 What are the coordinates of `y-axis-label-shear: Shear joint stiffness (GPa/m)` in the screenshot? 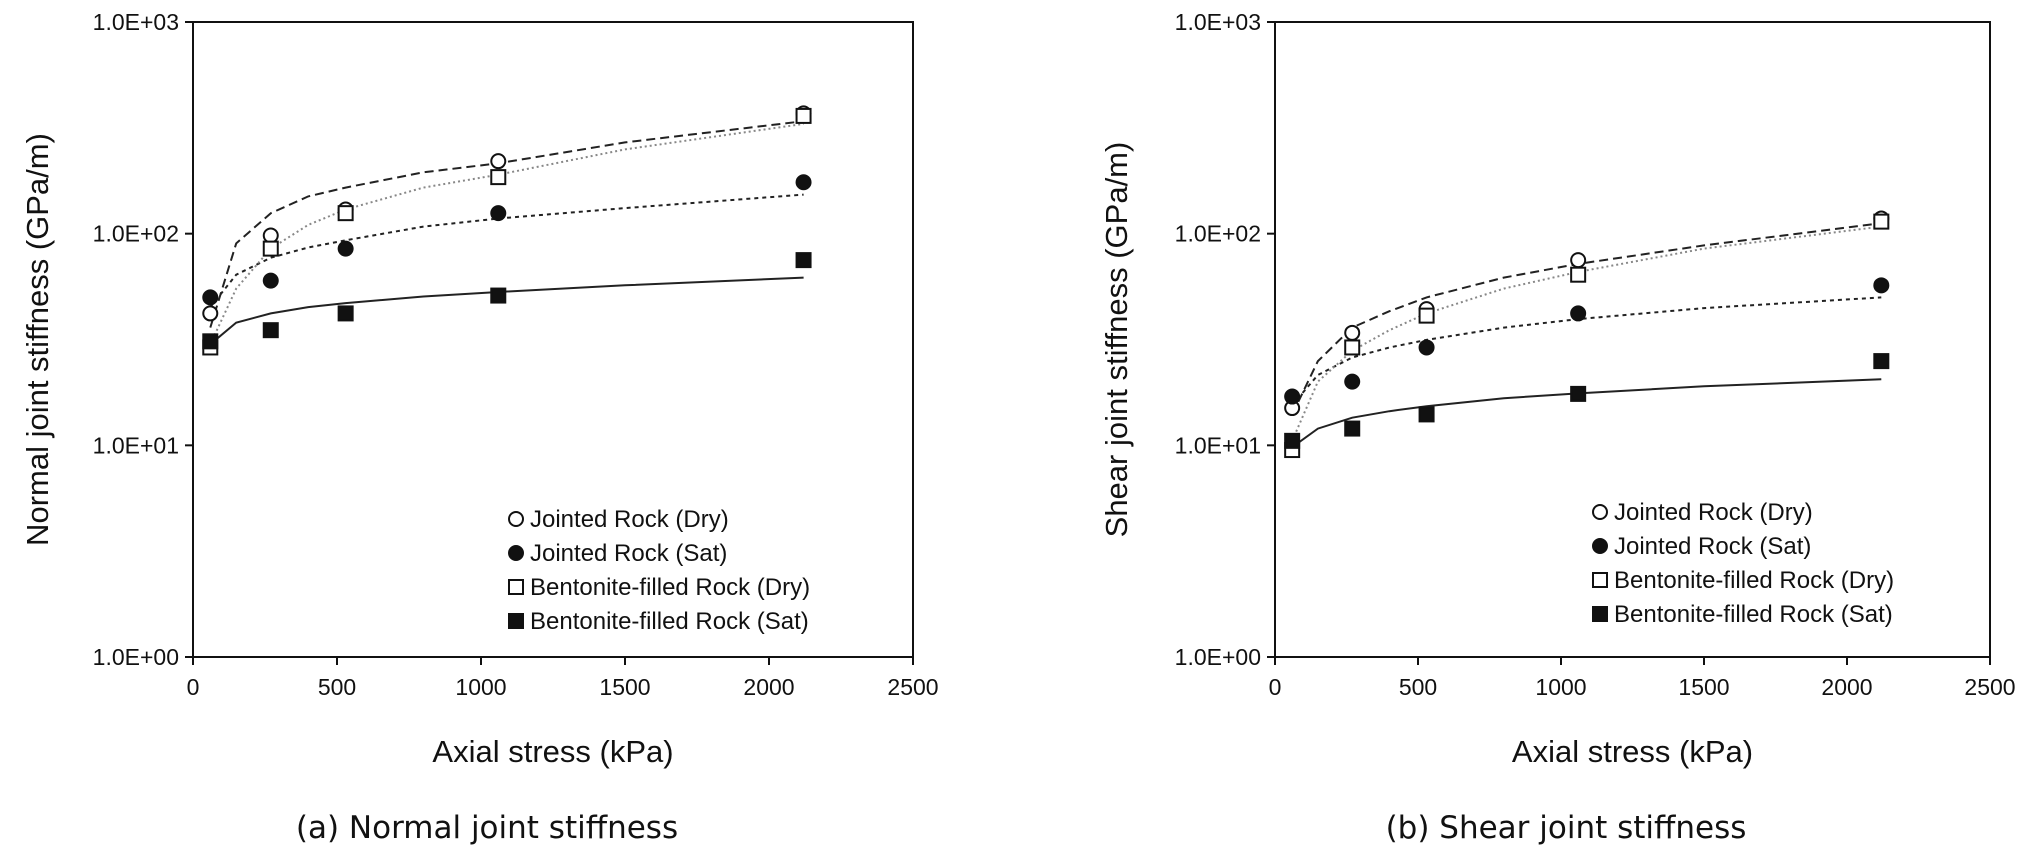 It's located at (1116, 340).